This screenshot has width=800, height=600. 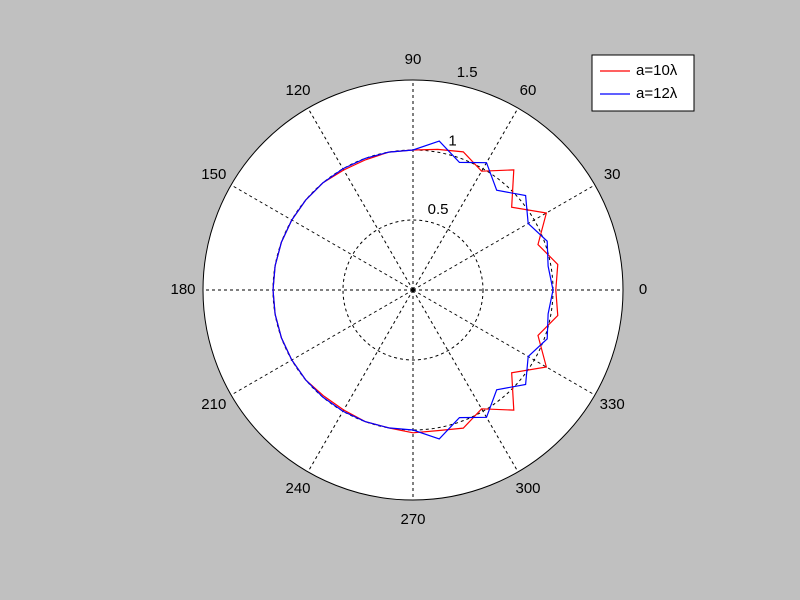 I want to click on angle-tick-label: 300, so click(x=527, y=488).